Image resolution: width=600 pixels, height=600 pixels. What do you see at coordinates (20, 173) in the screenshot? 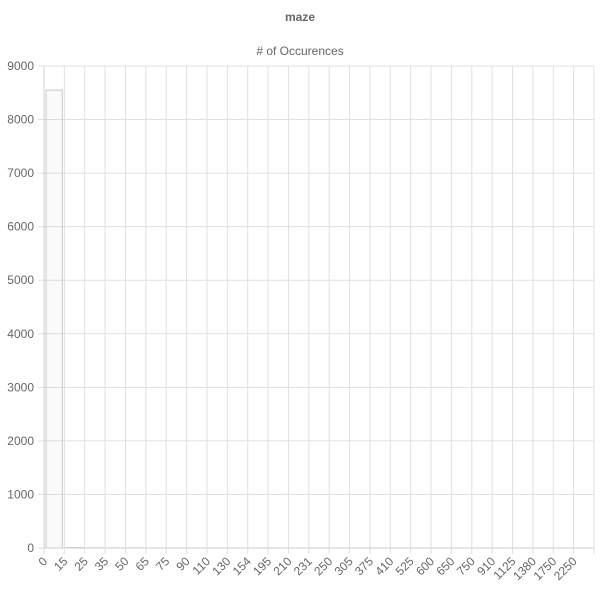
I see `y-tick-label: 7000` at bounding box center [20, 173].